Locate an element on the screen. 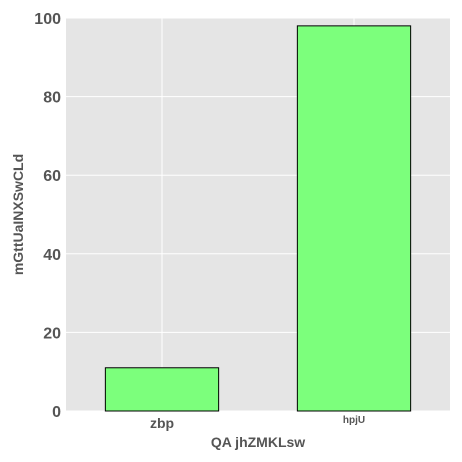  bar-zbp is located at coordinates (162, 389).